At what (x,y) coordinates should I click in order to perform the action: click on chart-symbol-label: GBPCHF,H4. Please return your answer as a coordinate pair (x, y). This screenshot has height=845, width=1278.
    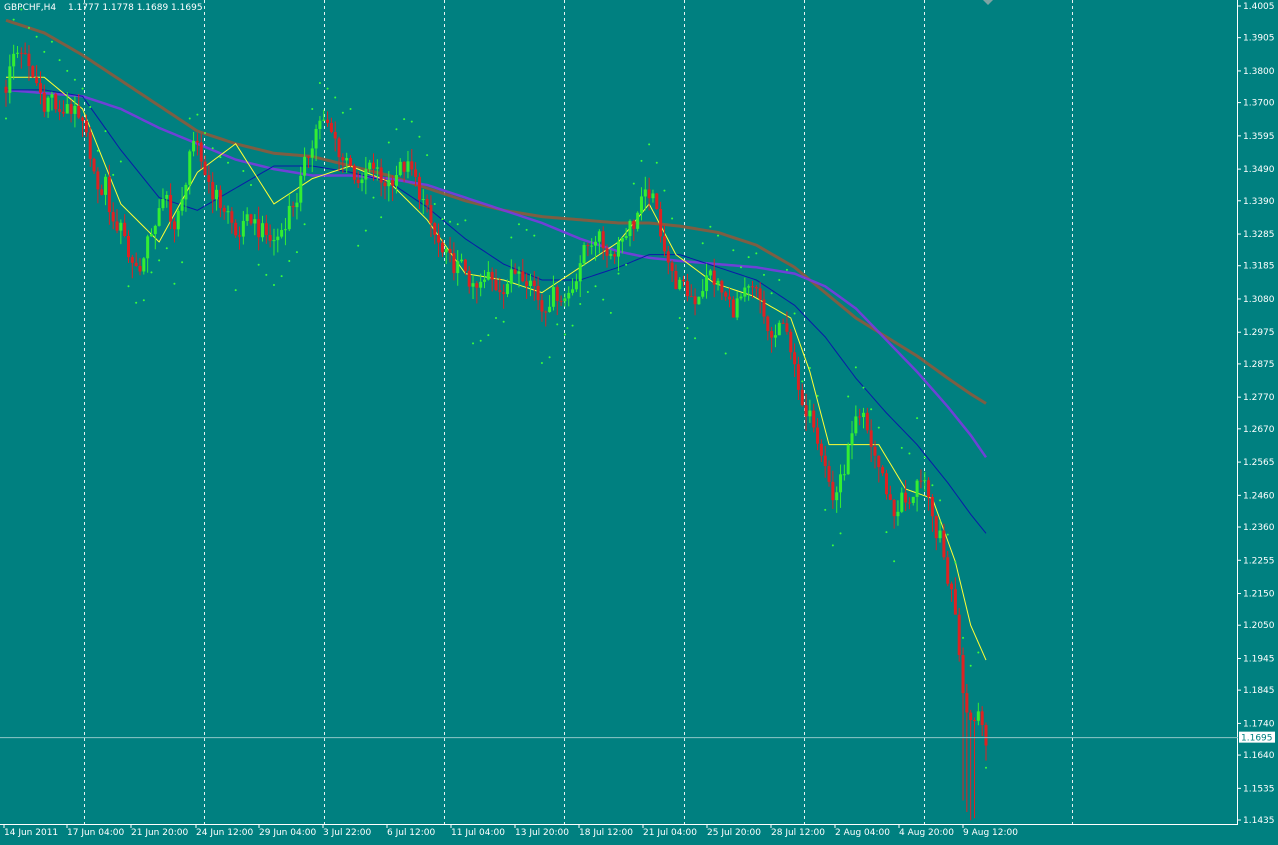
    Looking at the image, I should click on (30, 8).